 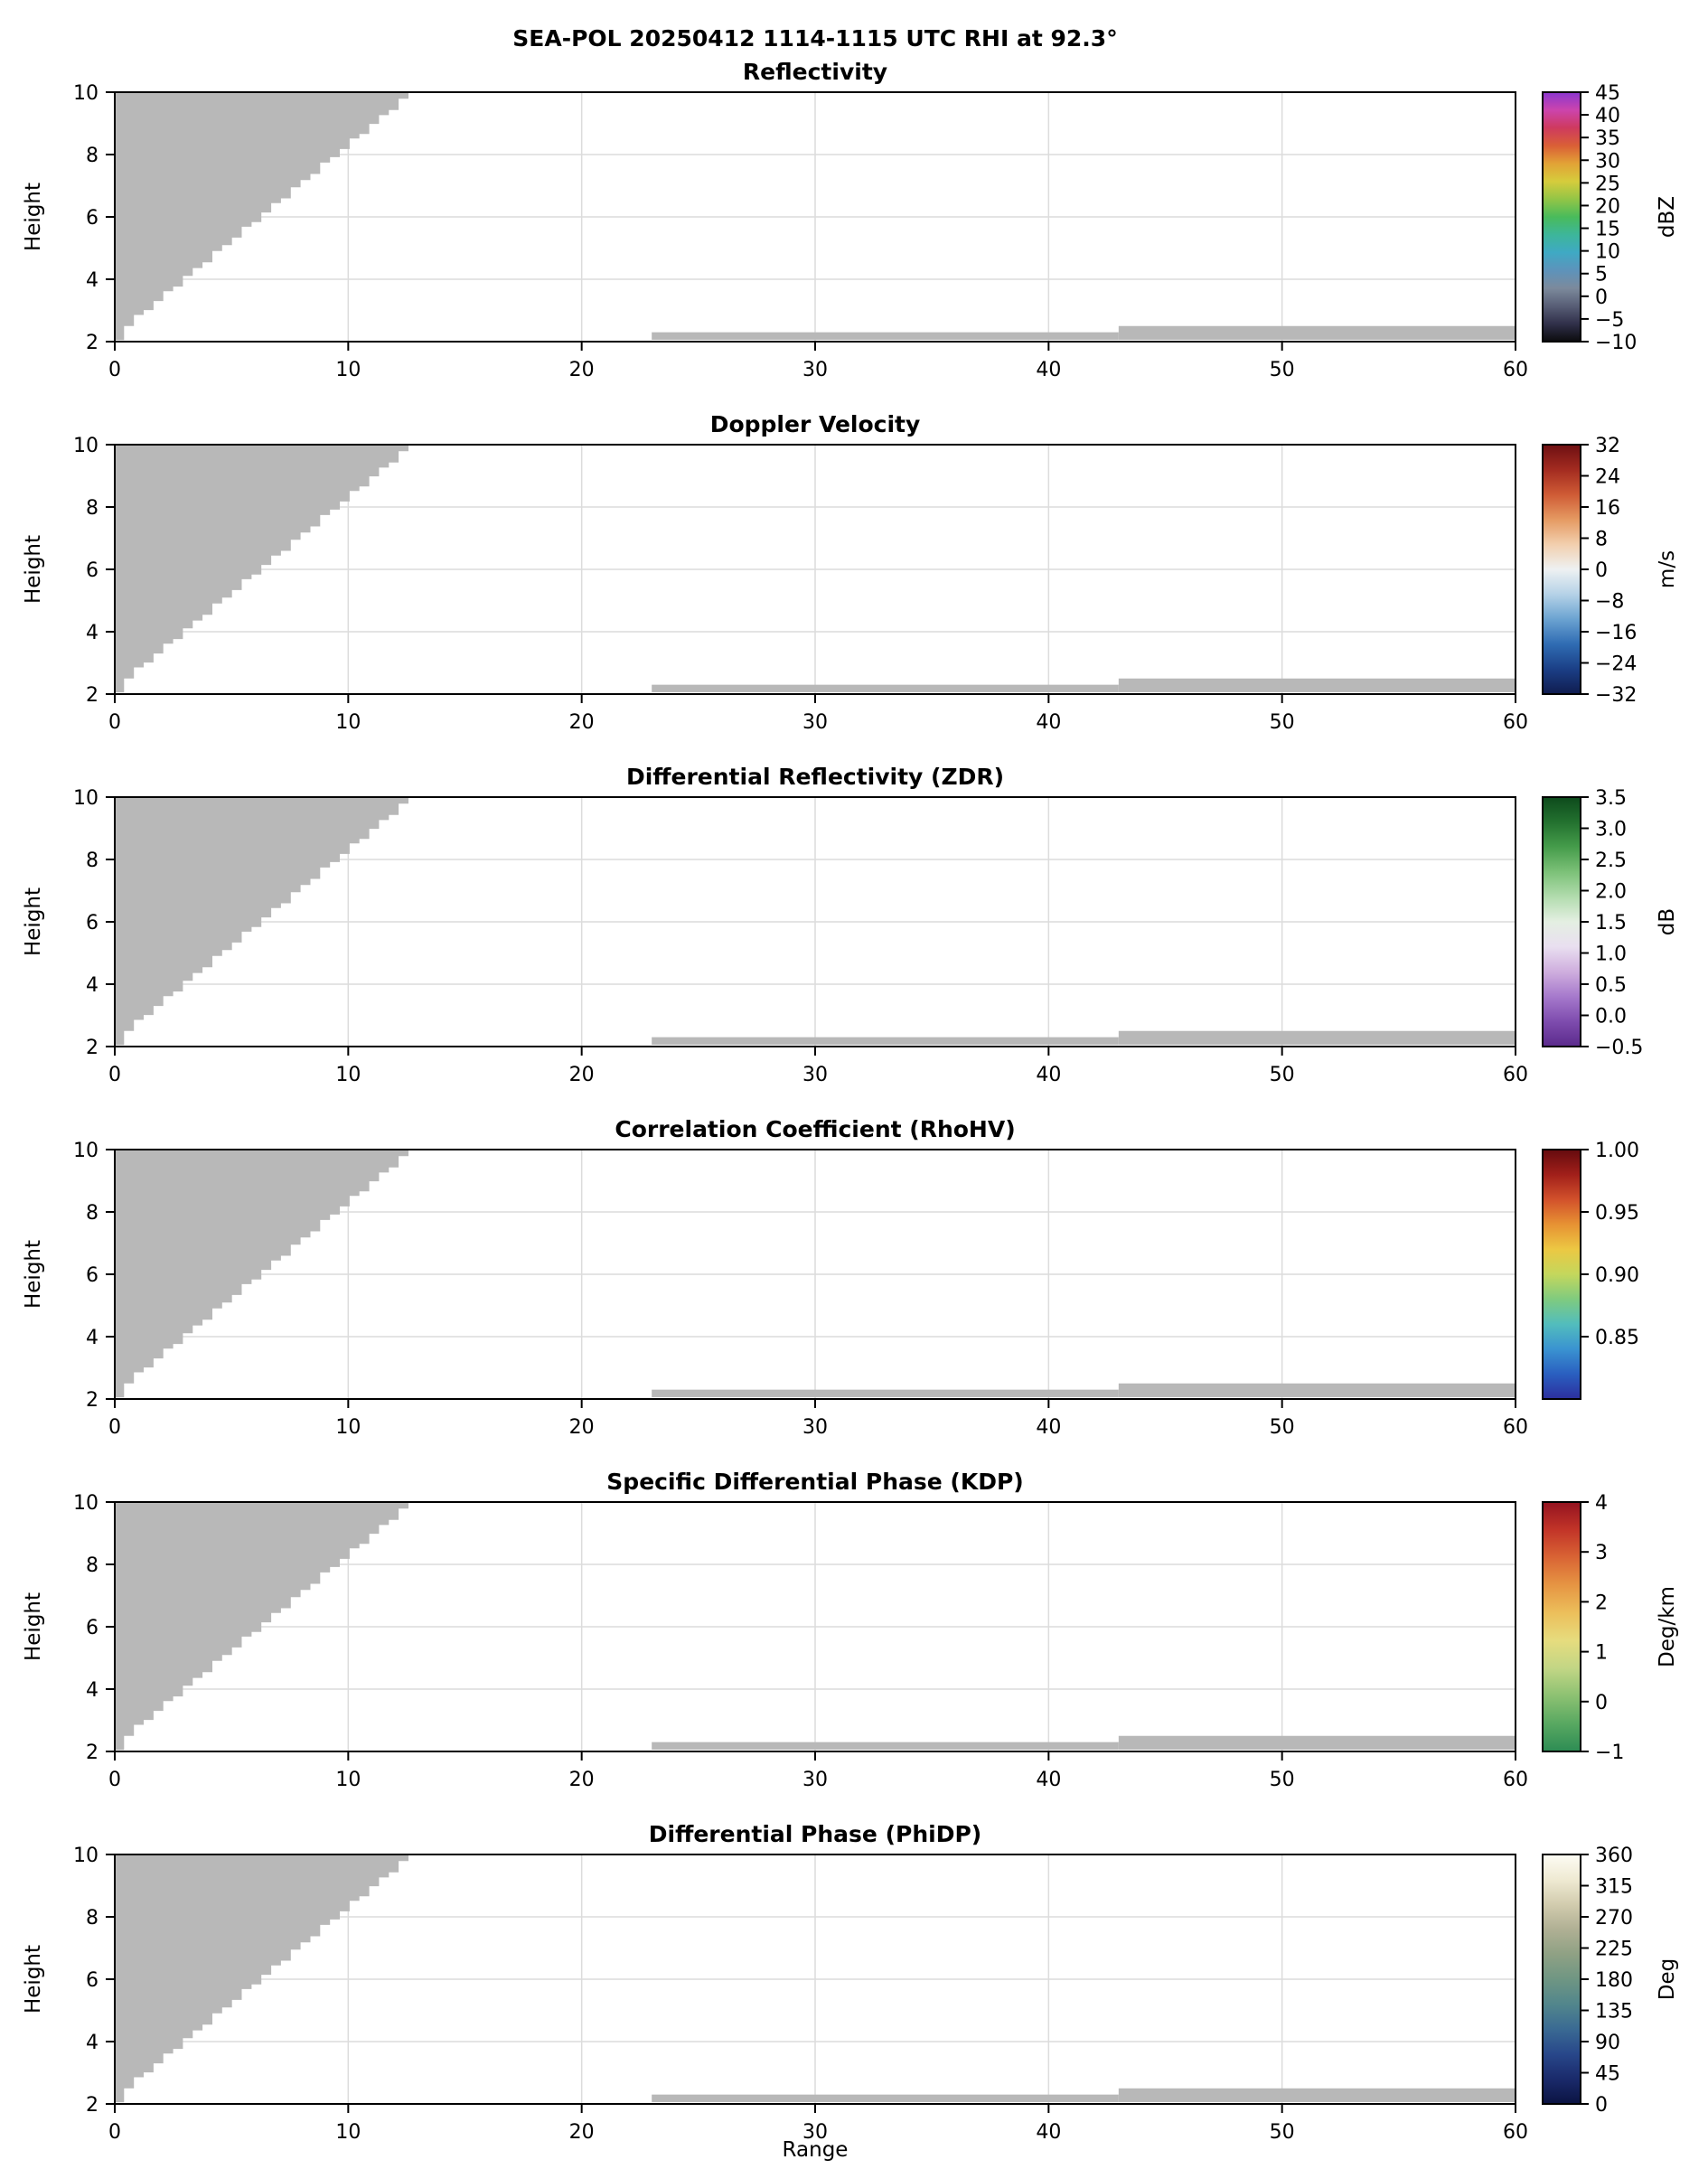 I want to click on colorbar-tick-label: −1, so click(x=1609, y=1753).